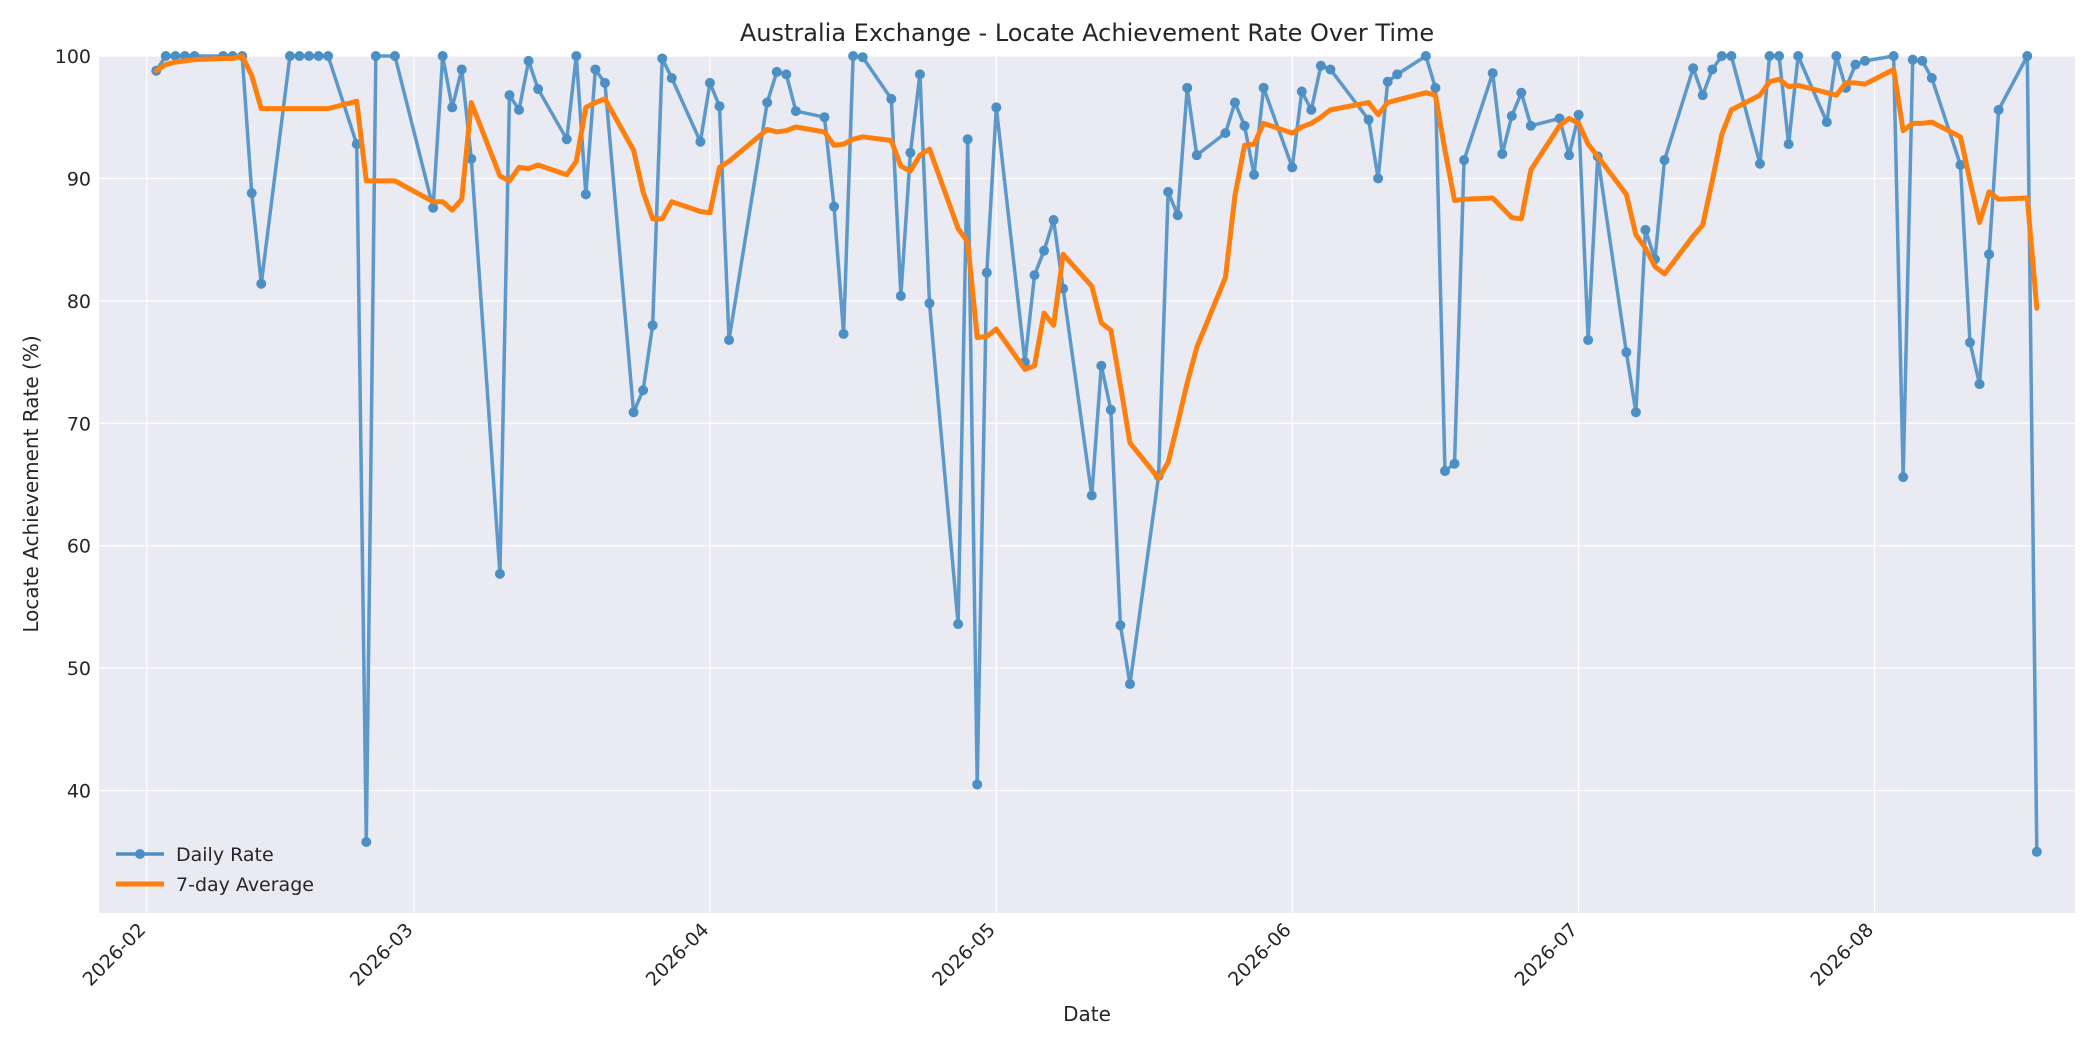 The width and height of the screenshot is (2100, 1050). What do you see at coordinates (115, 955) in the screenshot?
I see `x-tick-label: 2026-02` at bounding box center [115, 955].